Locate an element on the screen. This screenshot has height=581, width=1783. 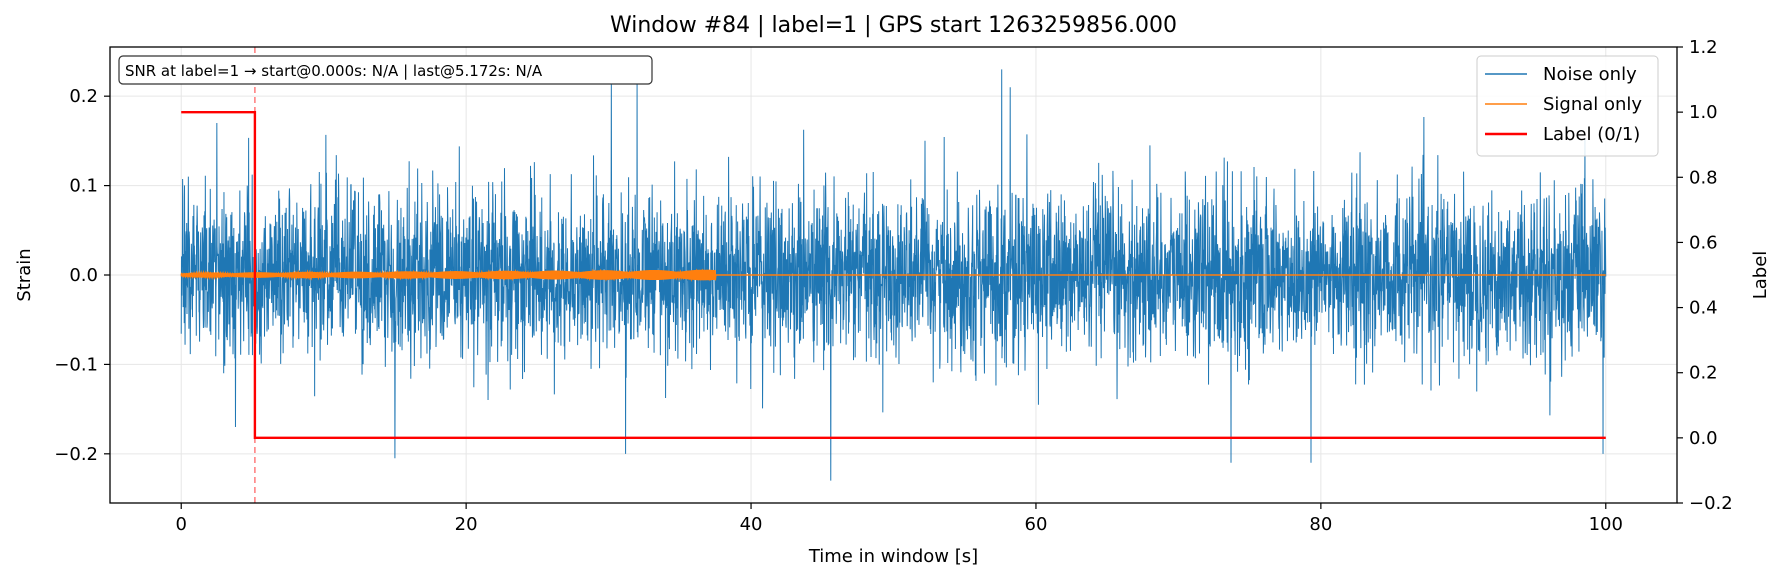
y-tick-label: 0.1 is located at coordinates (83, 186).